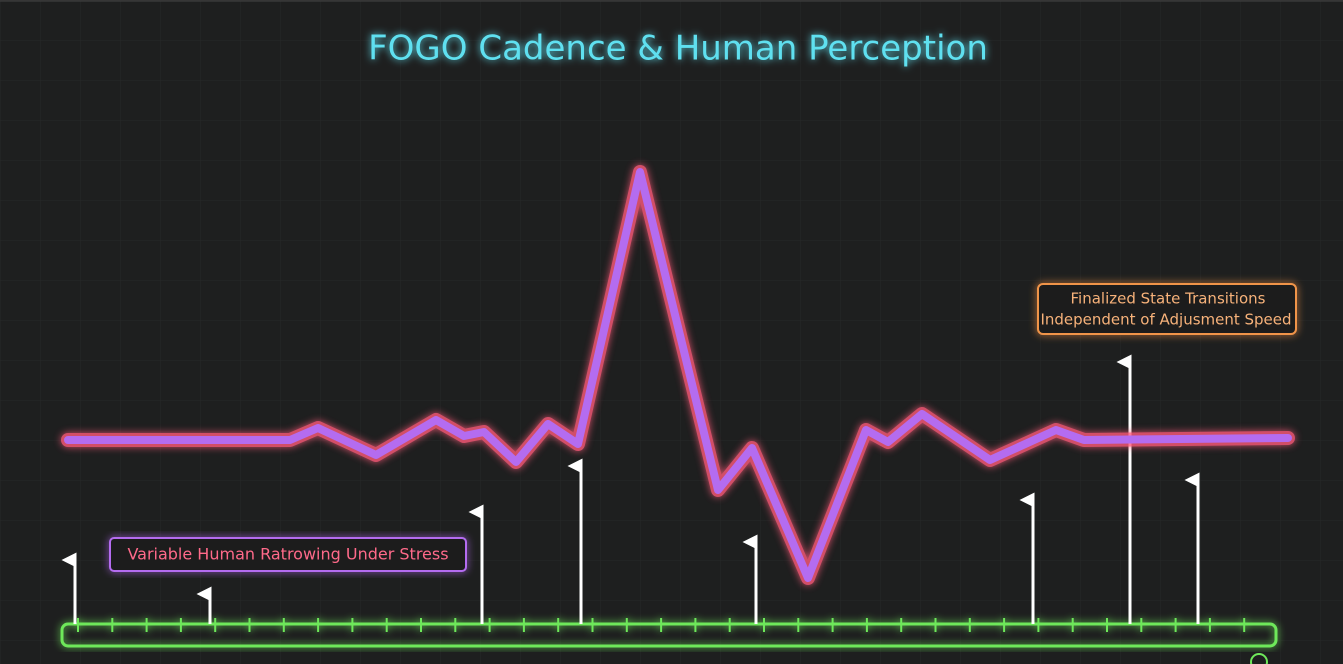  I want to click on timeline-knob, so click(1259, 658).